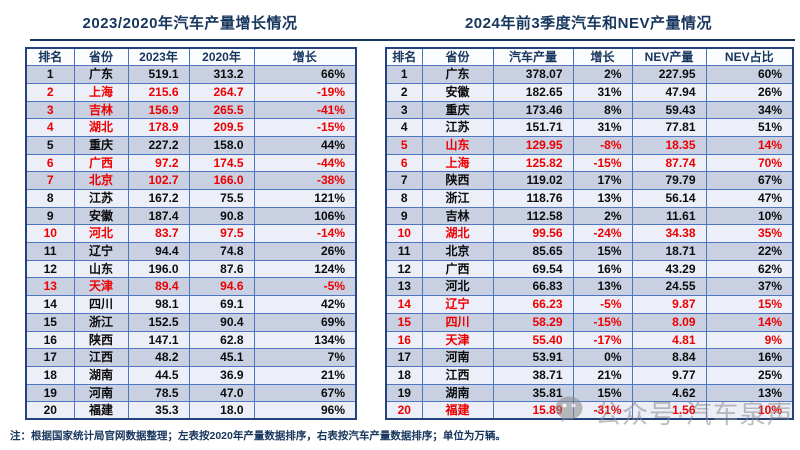 This screenshot has height=450, width=800. Describe the element at coordinates (533, 357) in the screenshot. I see `value-cell: 53.91` at that location.